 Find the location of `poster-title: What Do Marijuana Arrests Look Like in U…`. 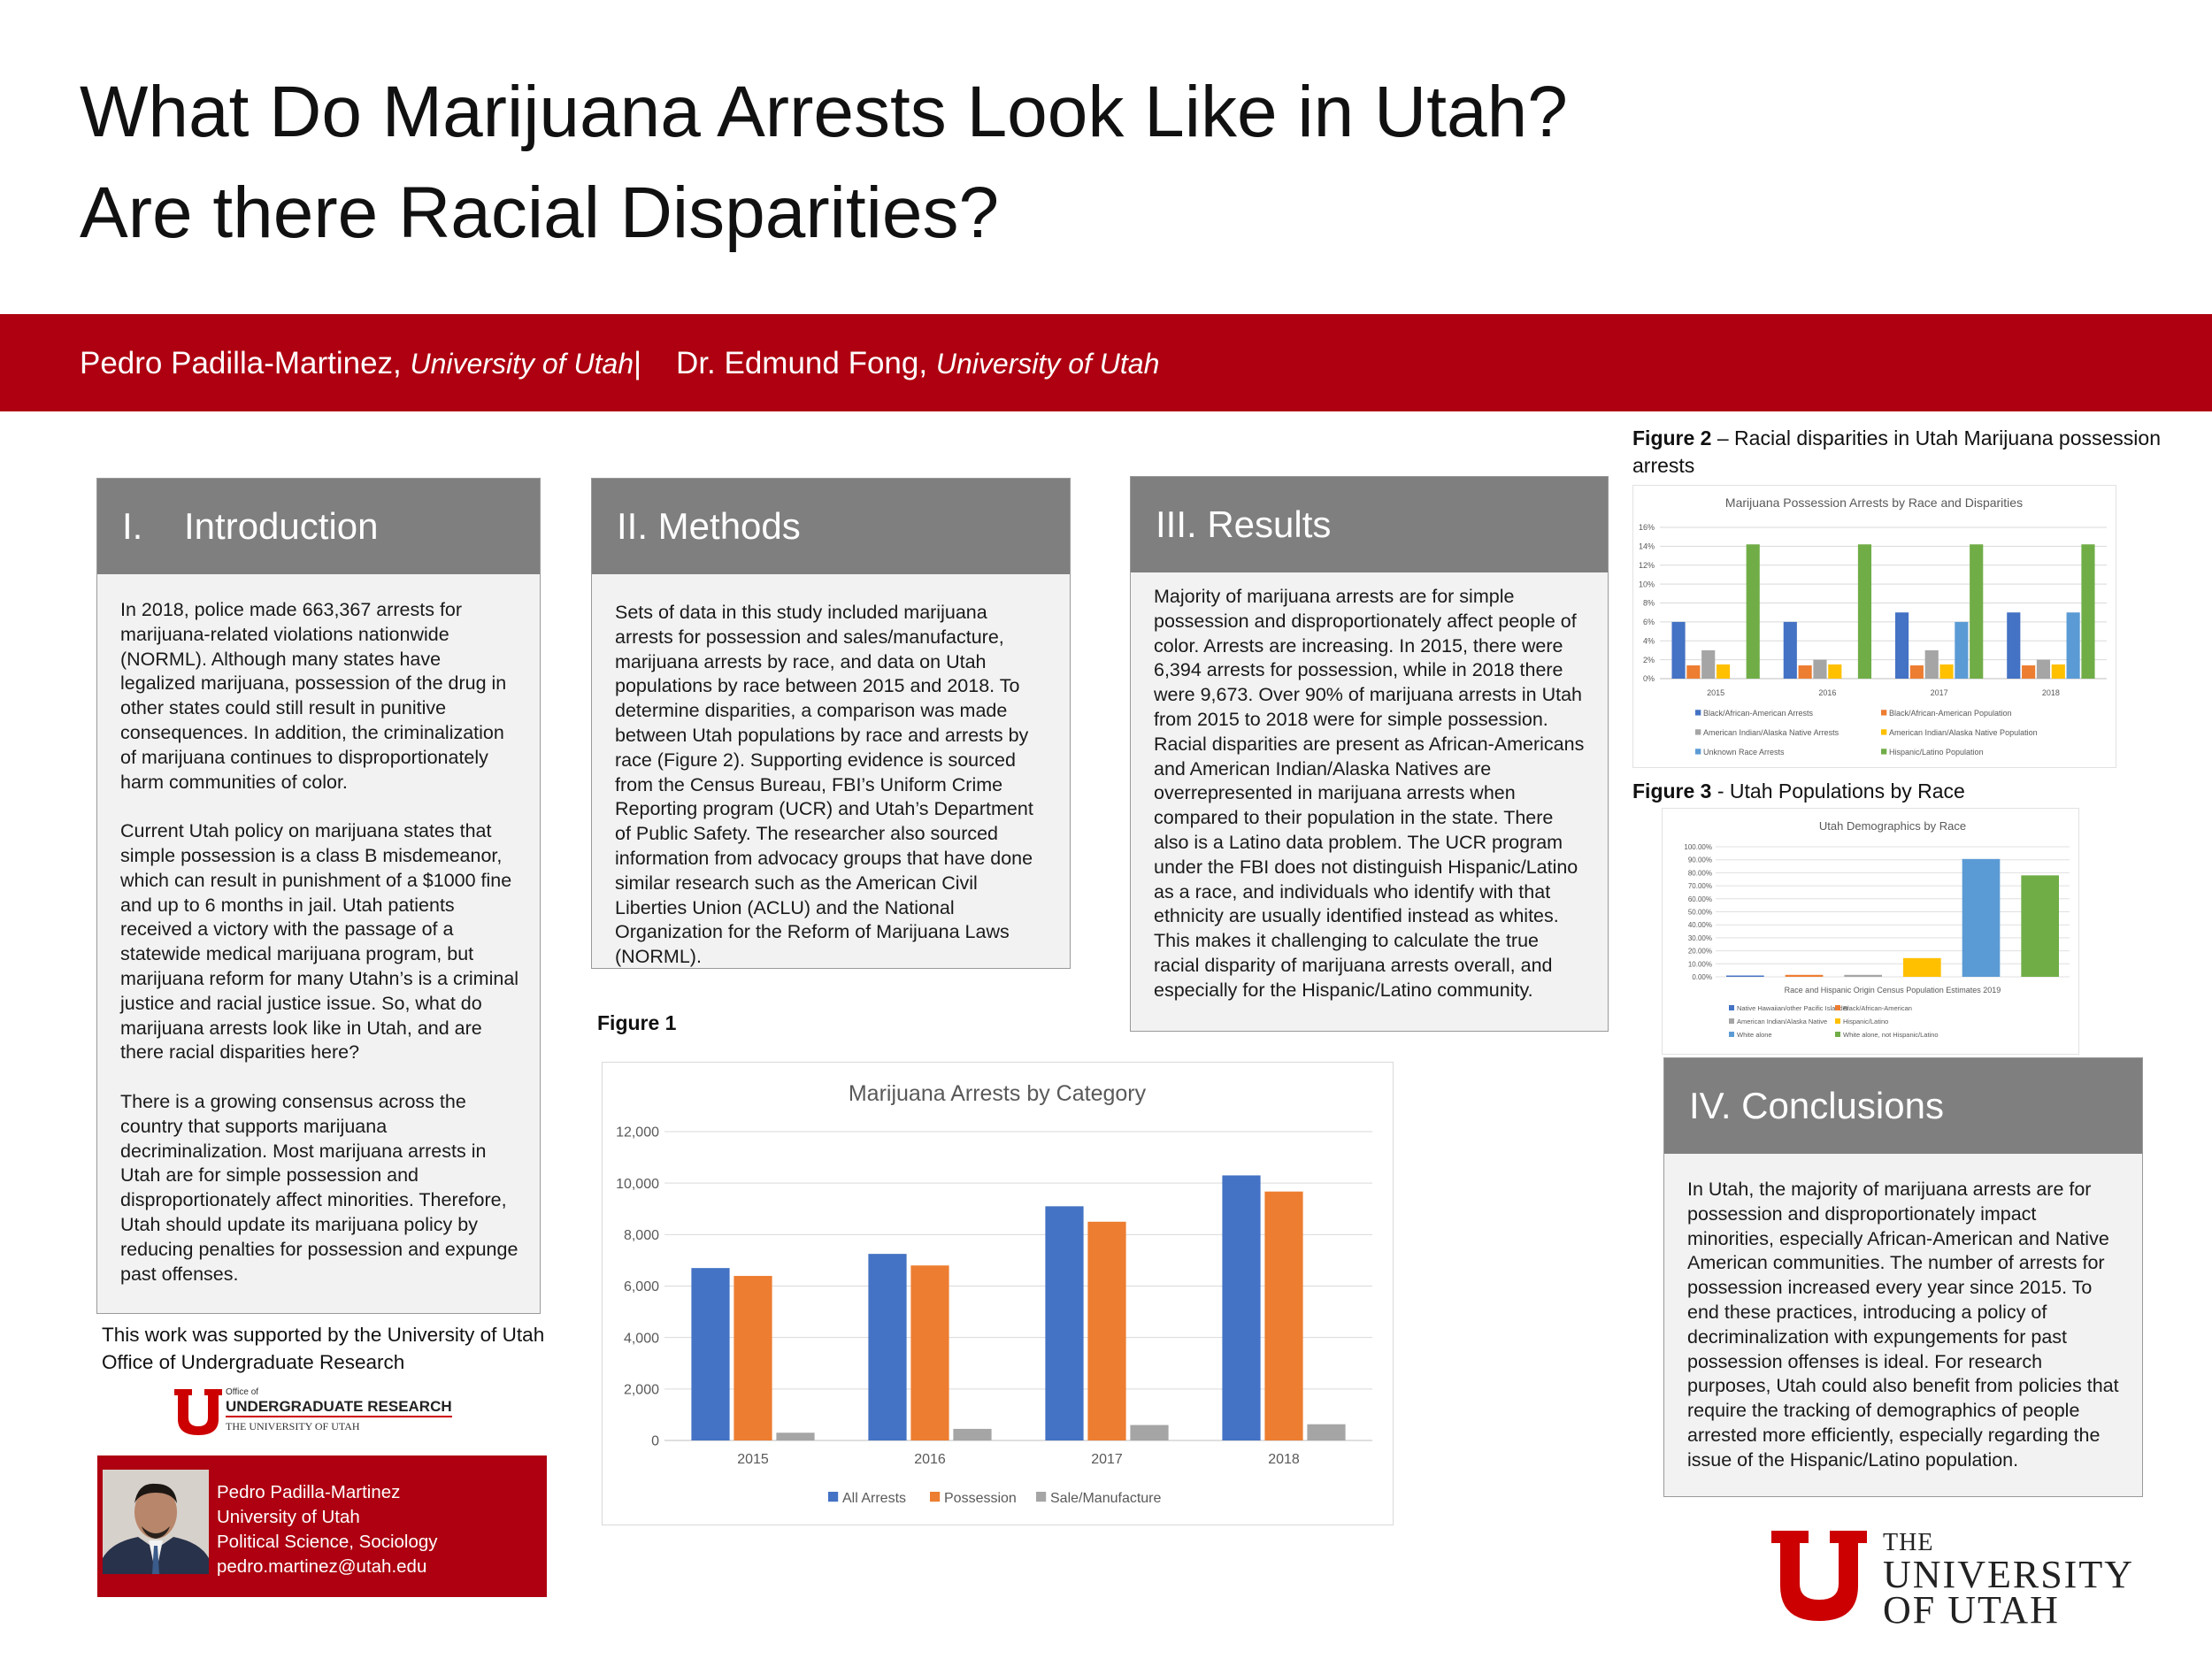

poster-title: What Do Marijuana Arrests Look Like in U… is located at coordinates (824, 163).